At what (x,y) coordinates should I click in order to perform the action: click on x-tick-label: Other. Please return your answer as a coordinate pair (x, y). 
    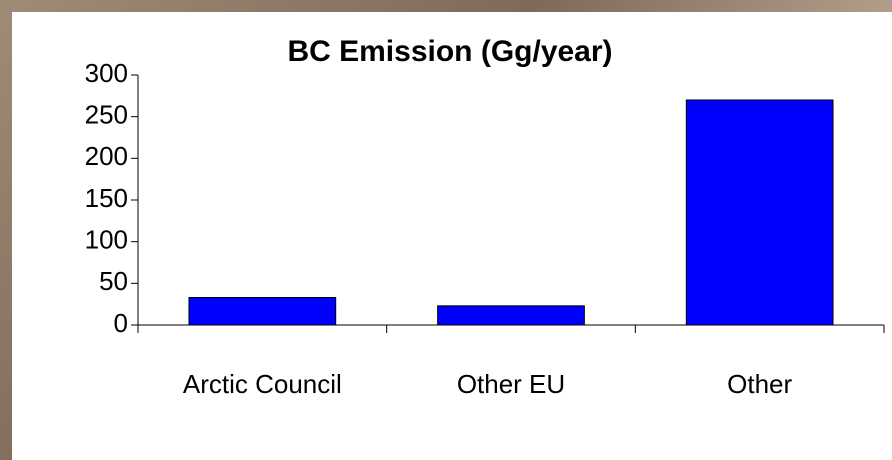
    Looking at the image, I should click on (760, 384).